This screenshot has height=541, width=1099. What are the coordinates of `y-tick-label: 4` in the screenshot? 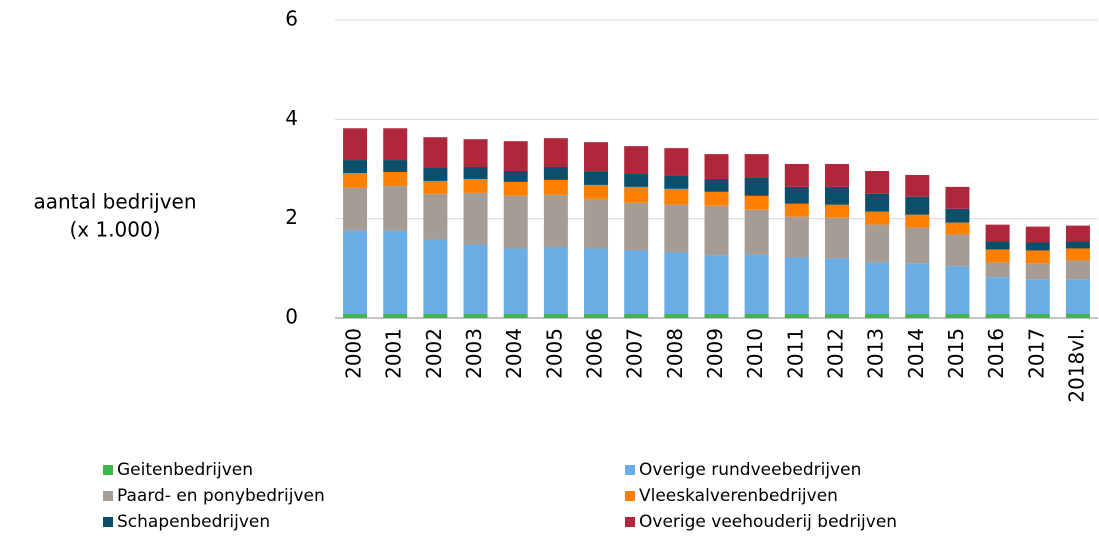 It's located at (291, 118).